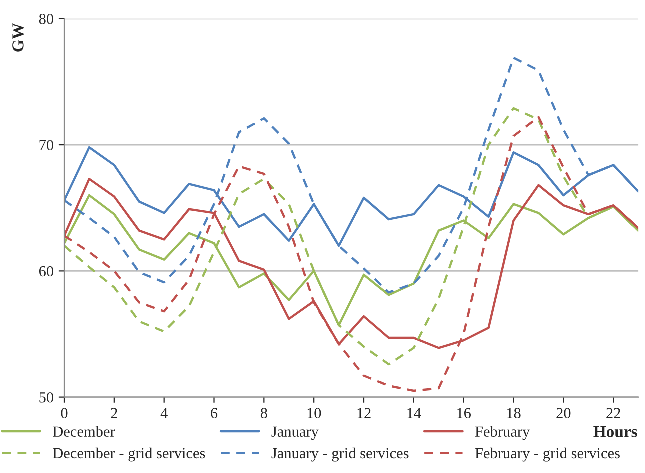 This screenshot has height=473, width=645. Describe the element at coordinates (340, 455) in the screenshot. I see `legend-label: January - grid services` at that location.